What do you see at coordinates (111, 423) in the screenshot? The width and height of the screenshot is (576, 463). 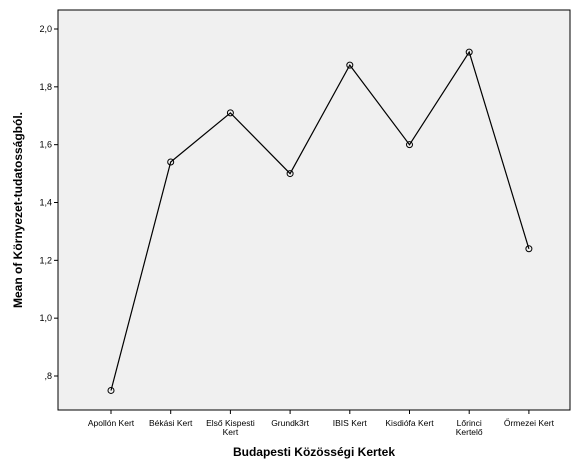 I see `x-tick-label: Apollón Kert` at bounding box center [111, 423].